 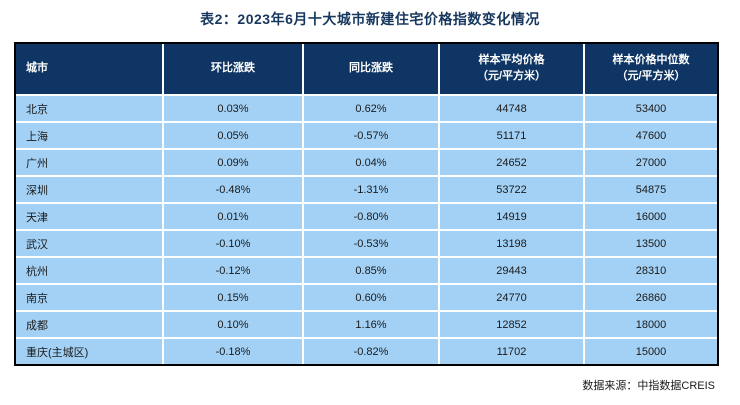 I want to click on header-median-price: 样本价格中位数 （元/平方米）, so click(x=651, y=70).